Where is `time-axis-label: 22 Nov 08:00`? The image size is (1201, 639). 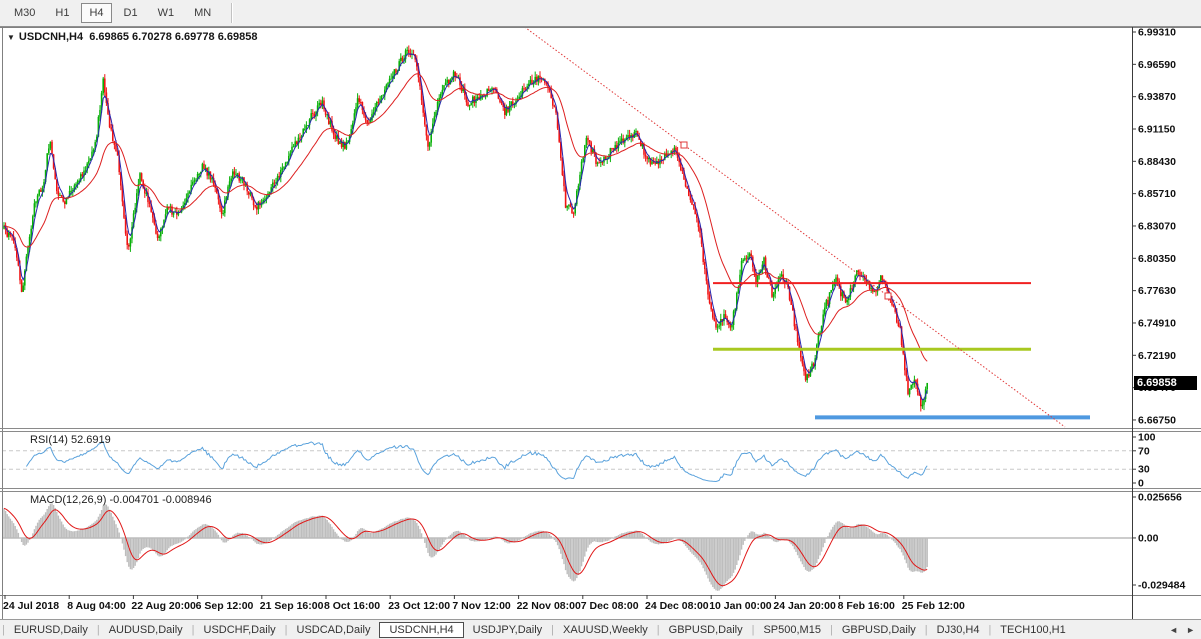 time-axis-label: 22 Nov 08:00 is located at coordinates (549, 606).